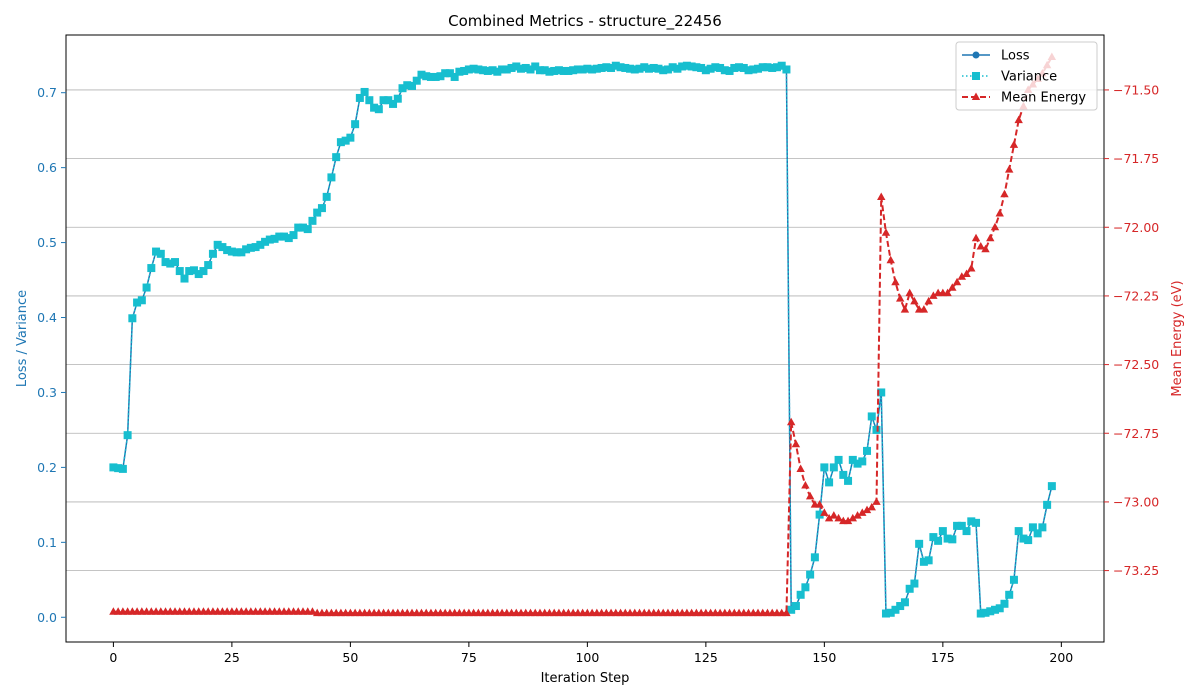 The width and height of the screenshot is (1200, 700). I want to click on legend-entry: Mean Energy, so click(1024, 98).